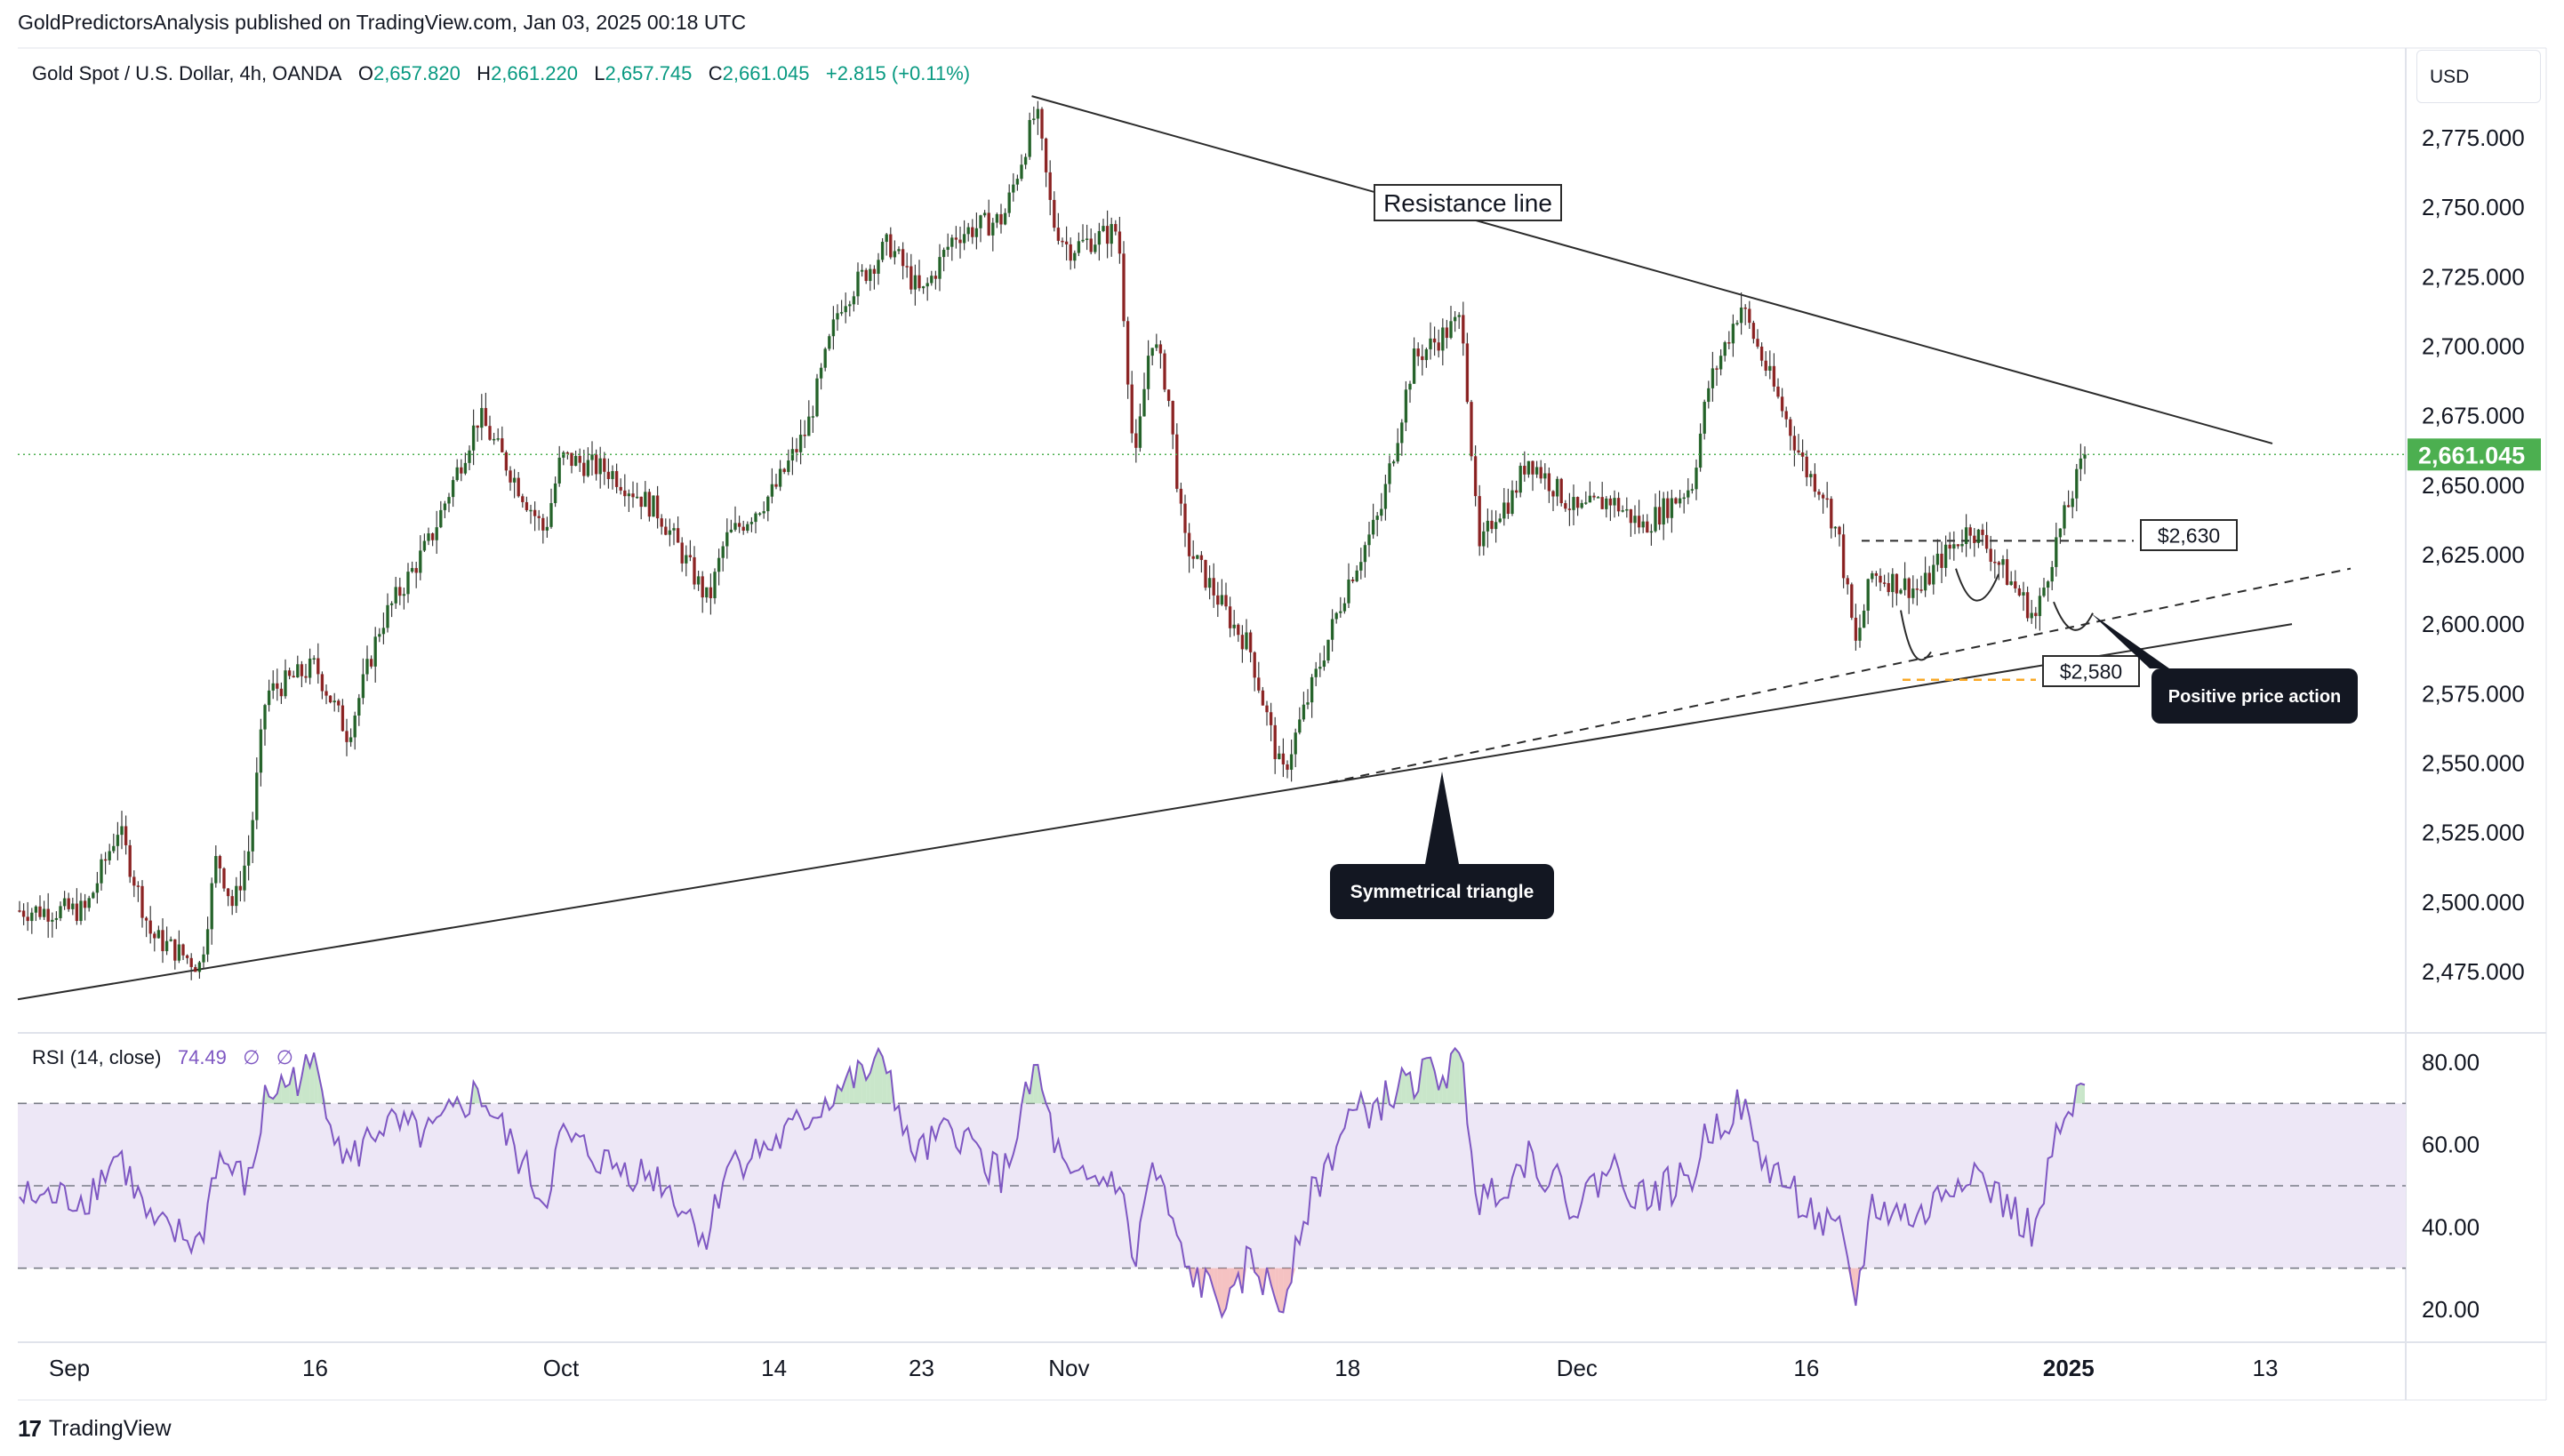 The height and width of the screenshot is (1456, 2564). Describe the element at coordinates (1468, 202) in the screenshot. I see `resistance-label-box` at that location.